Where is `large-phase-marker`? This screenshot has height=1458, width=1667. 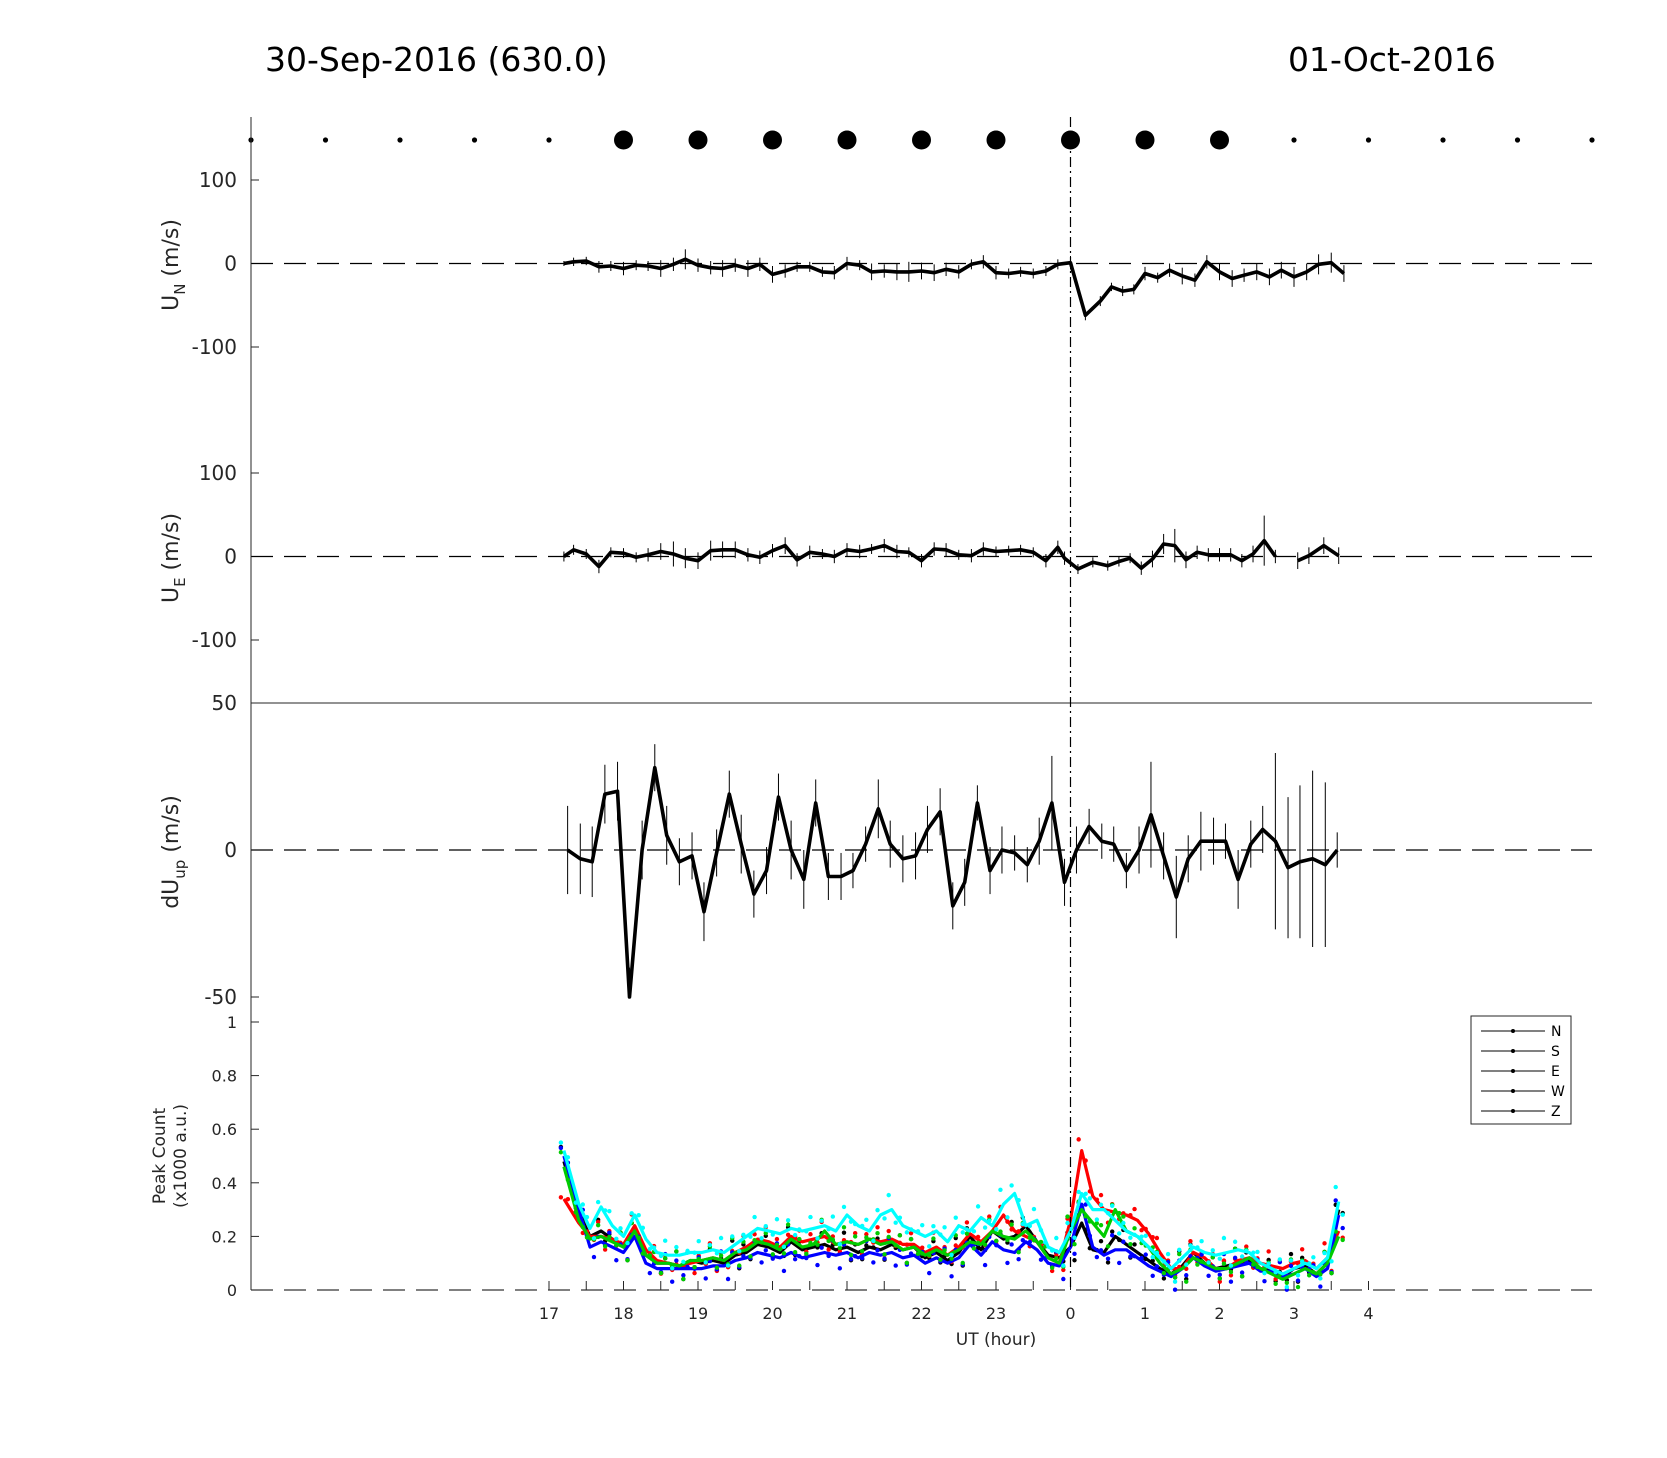
large-phase-marker is located at coordinates (1219, 140).